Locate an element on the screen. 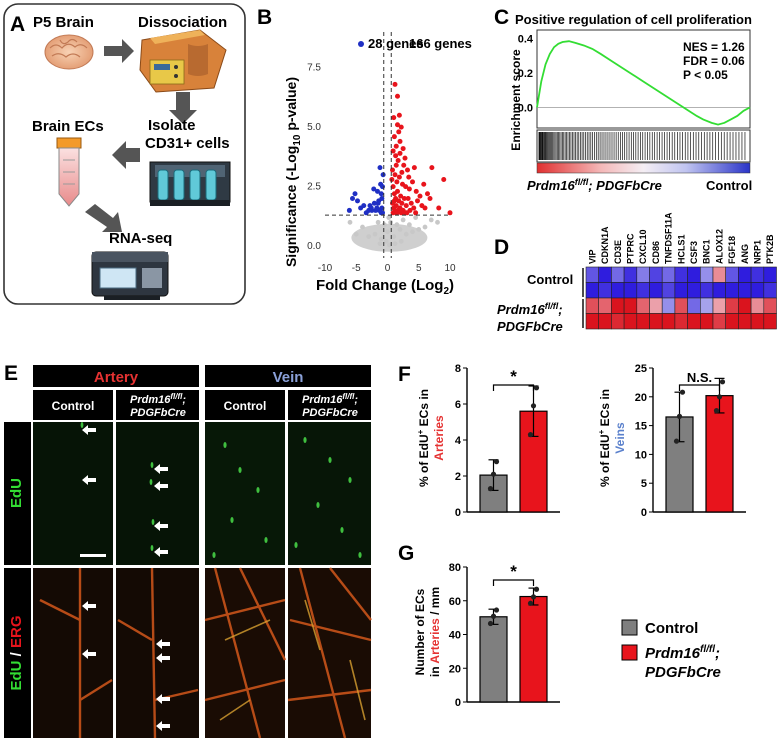 The width and height of the screenshot is (782, 741). arrow-icon is located at coordinates (126, 155).